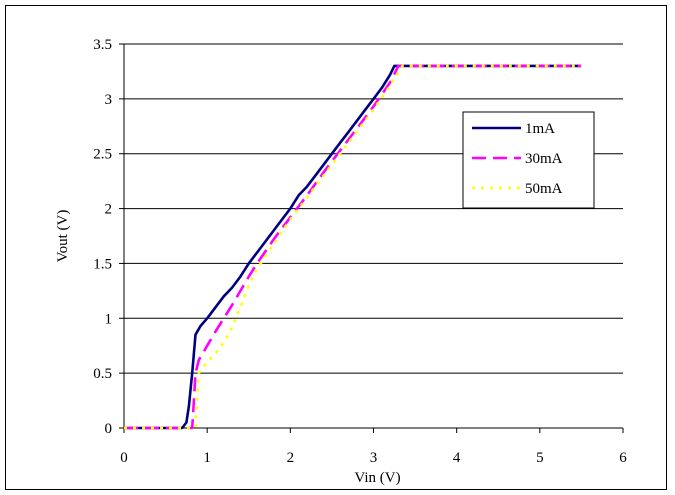 The image size is (675, 495). I want to click on y-tick-label: 0, so click(109, 429).